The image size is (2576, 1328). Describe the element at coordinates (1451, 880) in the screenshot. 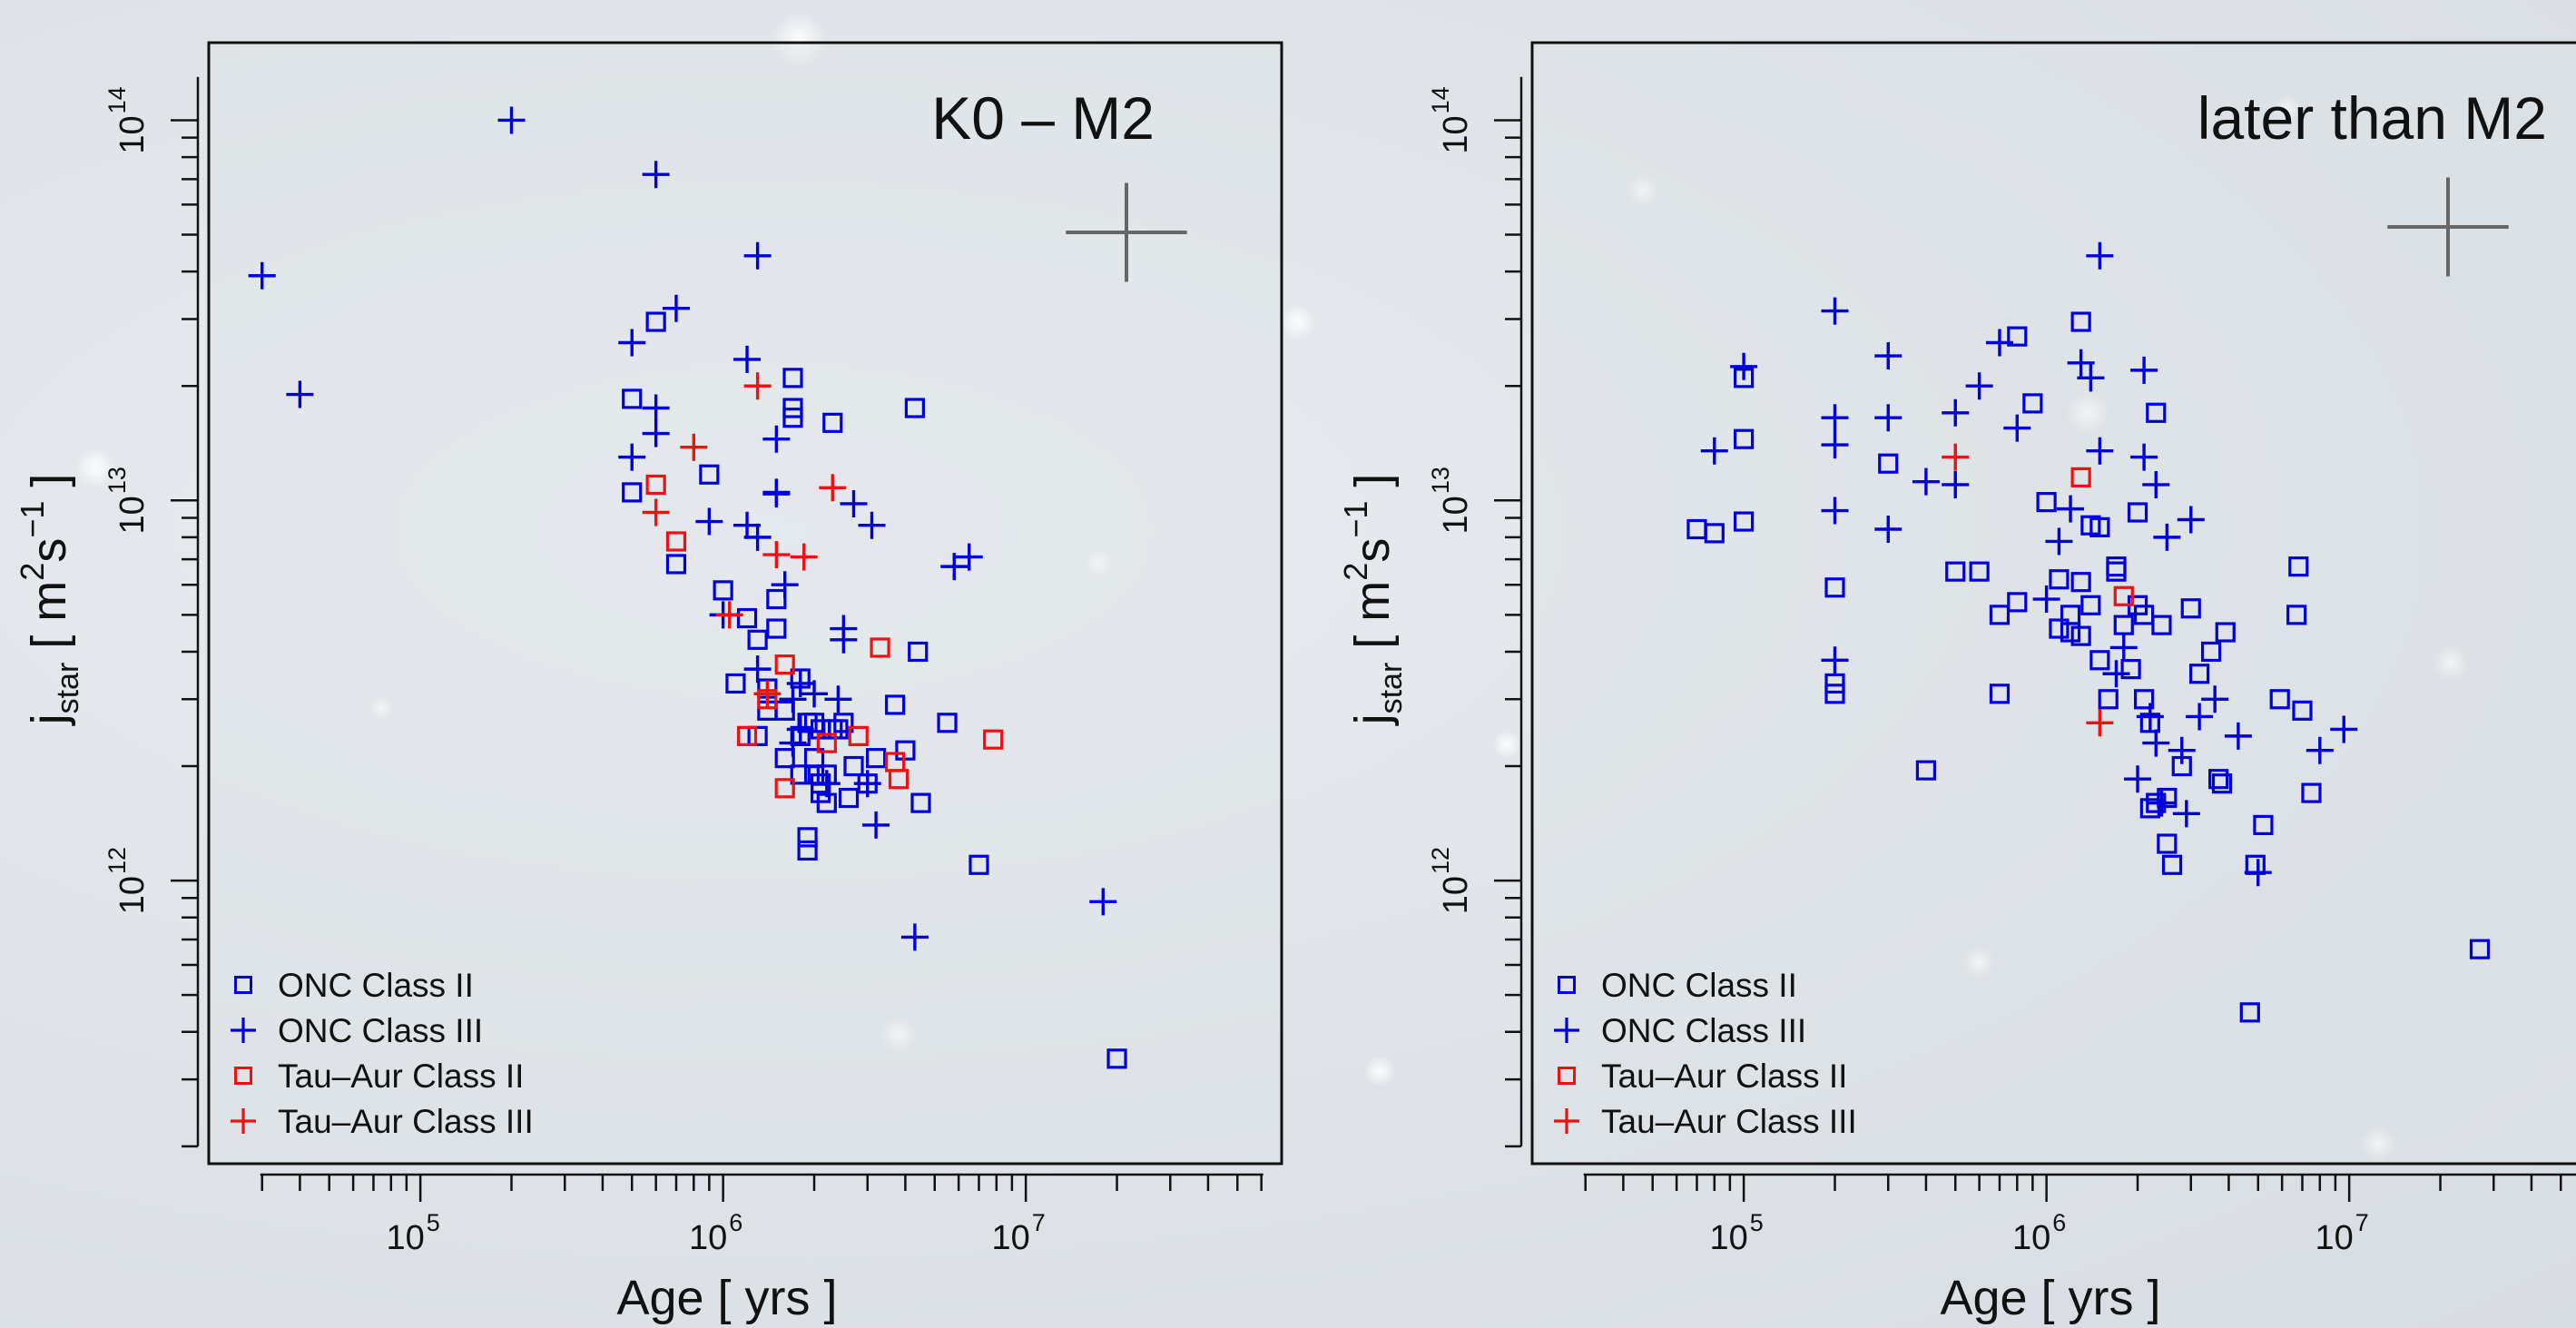

I see `y-tick-label: 1012` at that location.